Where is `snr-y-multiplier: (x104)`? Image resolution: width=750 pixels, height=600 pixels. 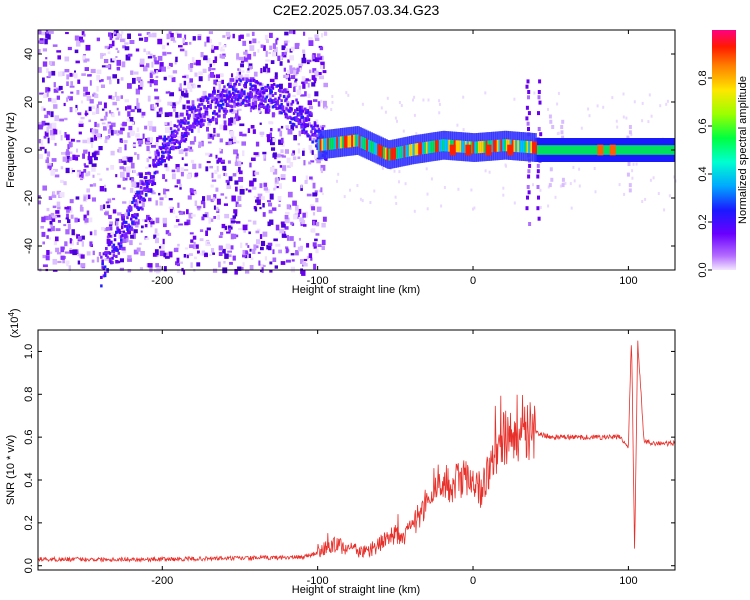 snr-y-multiplier: (x104) is located at coordinates (14, 323).